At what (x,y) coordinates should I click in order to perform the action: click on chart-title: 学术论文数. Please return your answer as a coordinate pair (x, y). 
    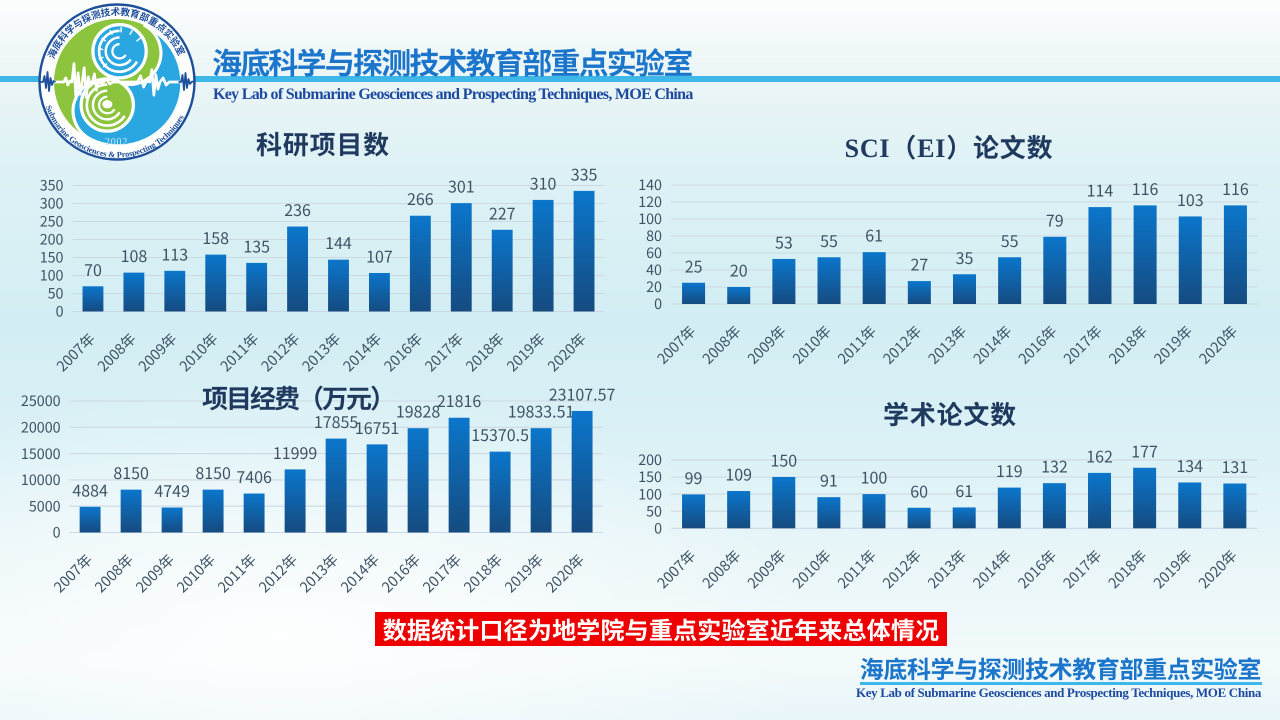
    Looking at the image, I should click on (950, 413).